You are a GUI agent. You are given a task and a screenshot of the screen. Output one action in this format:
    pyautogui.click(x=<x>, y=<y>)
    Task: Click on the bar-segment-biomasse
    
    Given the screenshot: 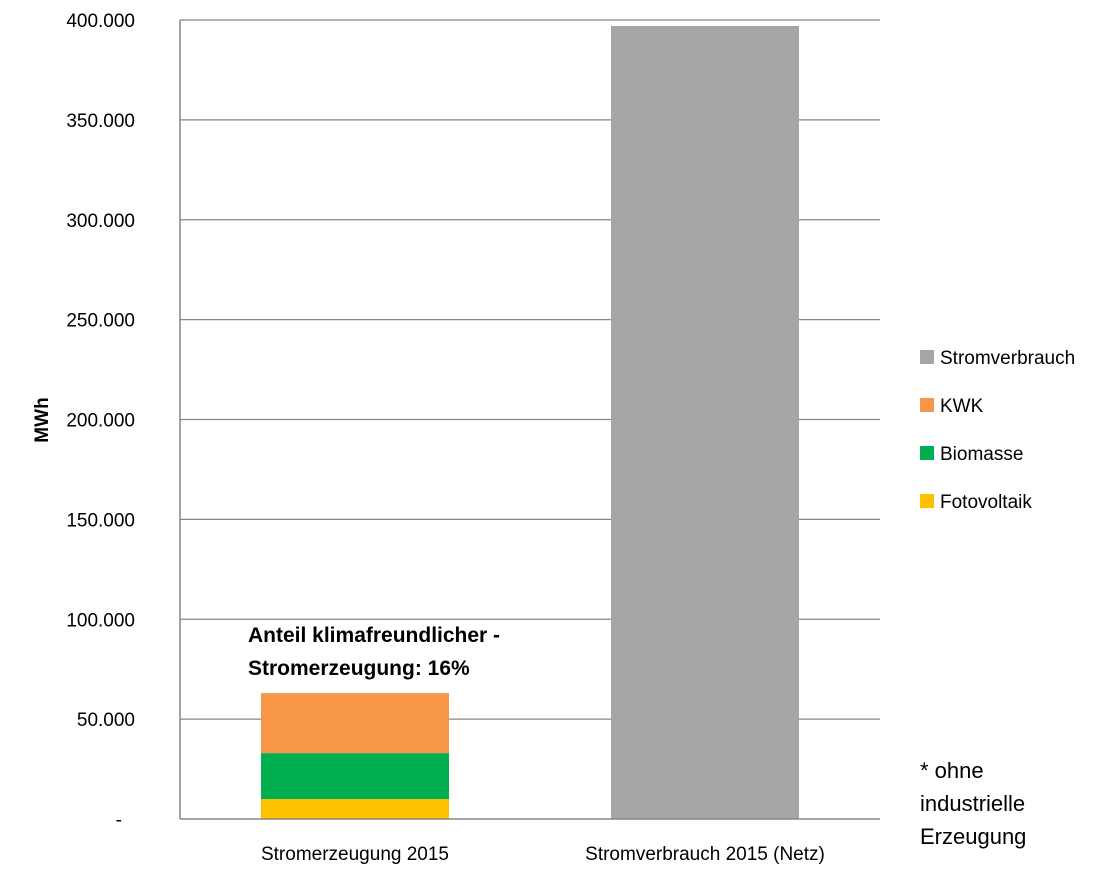 What is the action you would take?
    pyautogui.click(x=355, y=776)
    